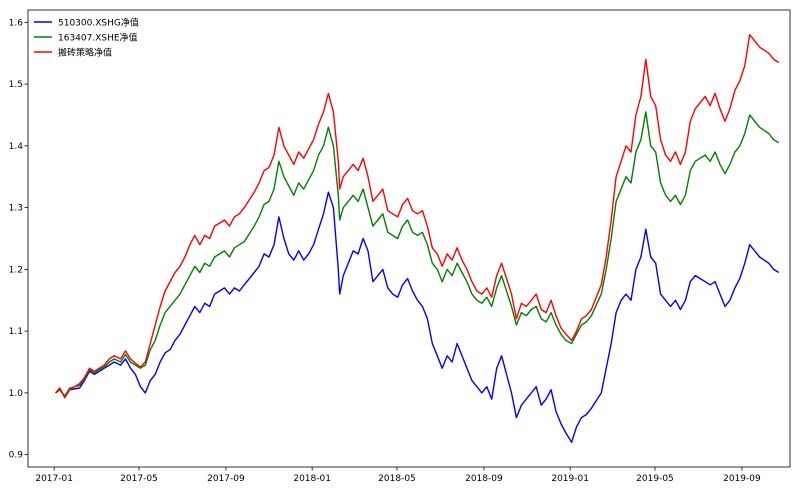 This screenshot has width=800, height=491. I want to click on y-tick-label: 1.6, so click(16, 23).